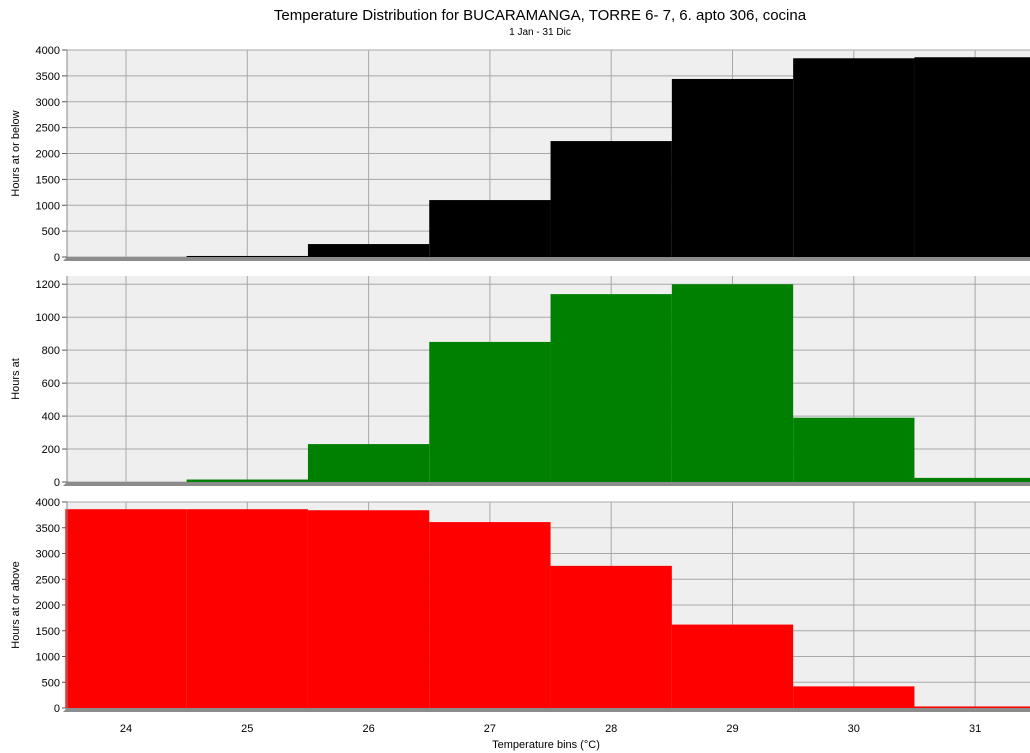  I want to click on y-axis-label: Hours at, so click(16, 379).